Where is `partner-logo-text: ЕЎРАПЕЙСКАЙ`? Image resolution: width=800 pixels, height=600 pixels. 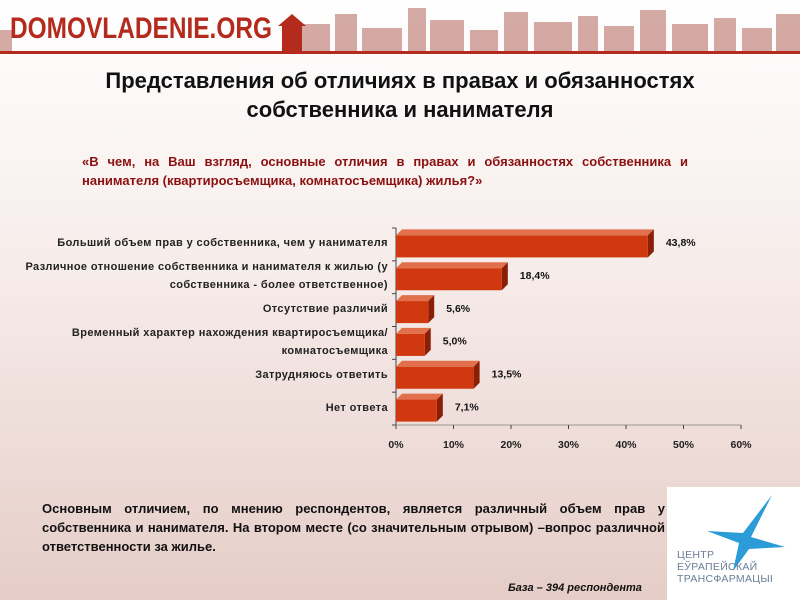 partner-logo-text: ЕЎРАПЕЙСКАЙ is located at coordinates (717, 567).